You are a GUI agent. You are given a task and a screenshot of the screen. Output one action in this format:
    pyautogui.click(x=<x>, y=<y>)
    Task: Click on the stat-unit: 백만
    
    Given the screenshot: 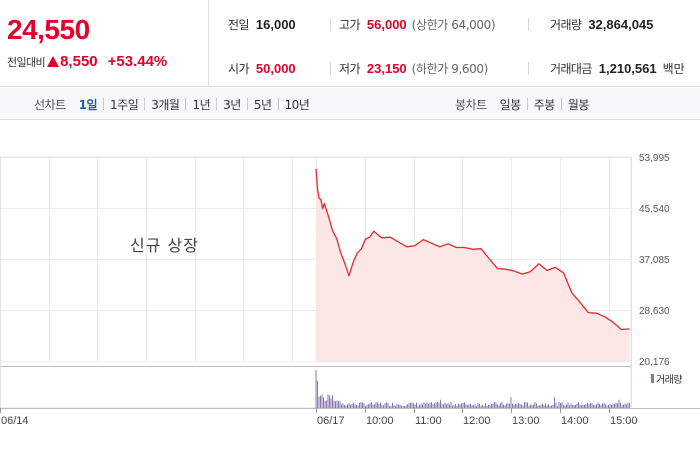 What is the action you would take?
    pyautogui.click(x=673, y=69)
    